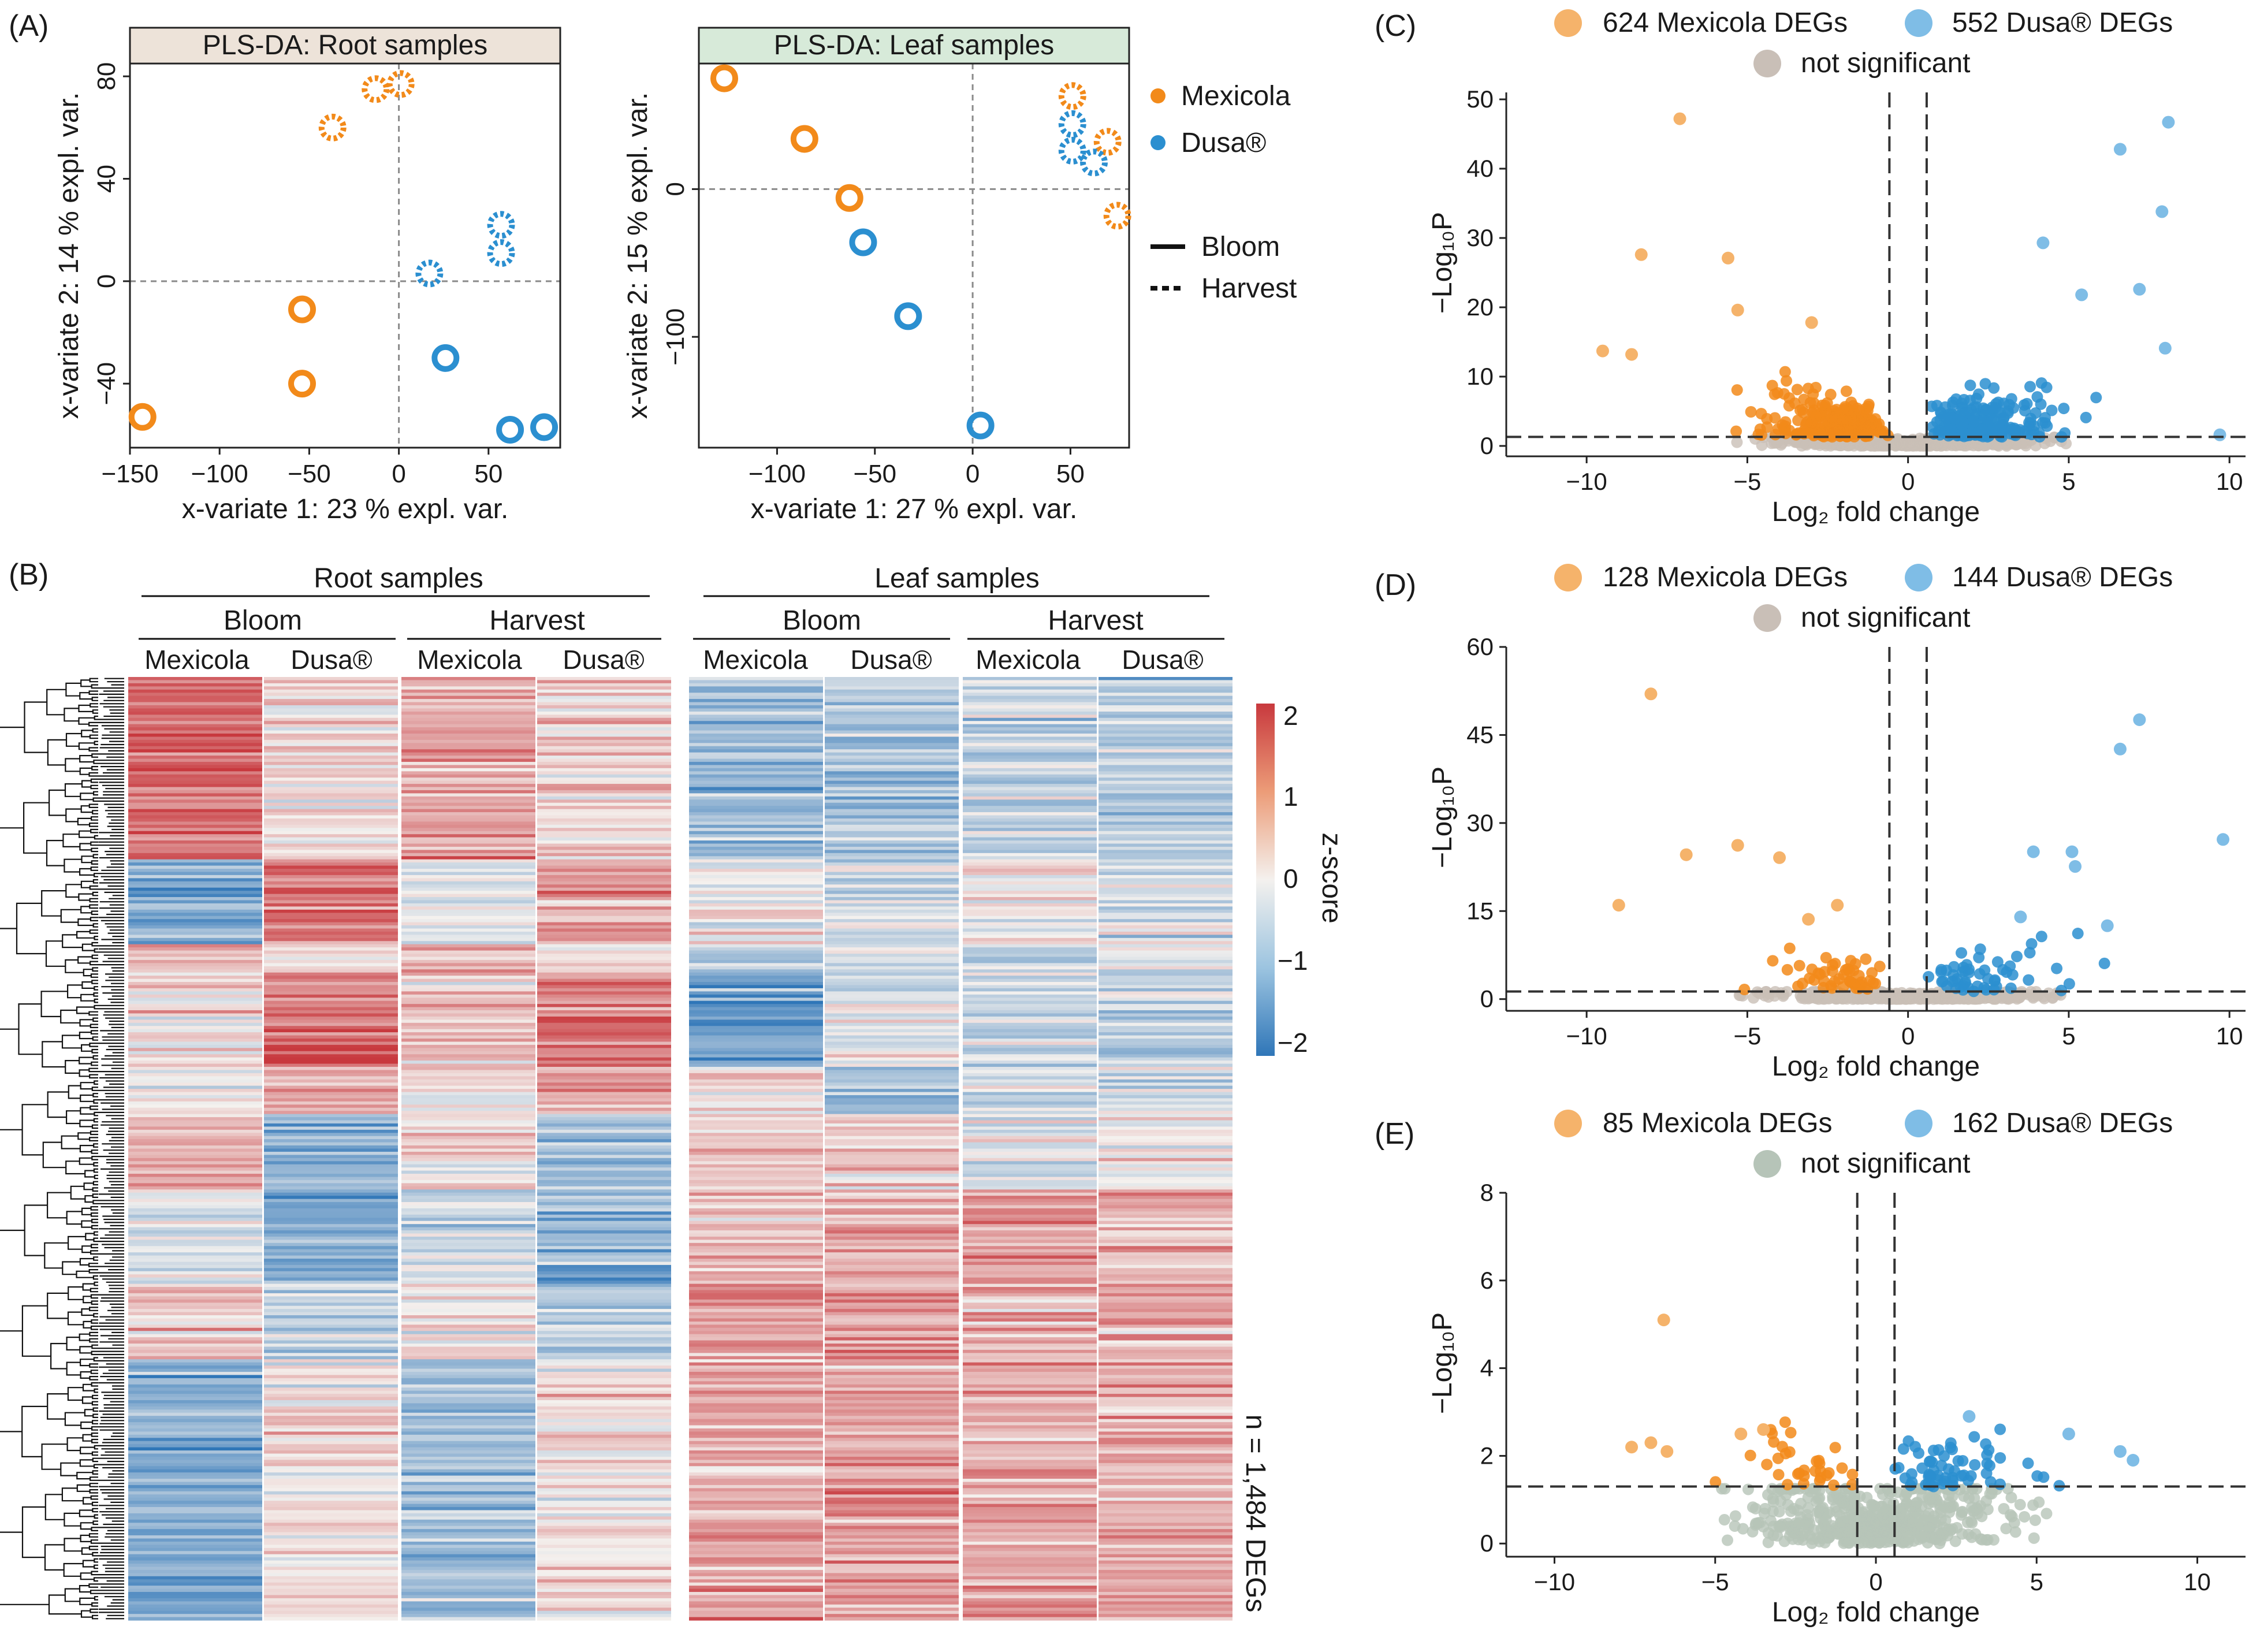  Describe the element at coordinates (69, 256) in the screenshot. I see `y-axis-label: x-variate 2: 14 % expl. var.` at that location.